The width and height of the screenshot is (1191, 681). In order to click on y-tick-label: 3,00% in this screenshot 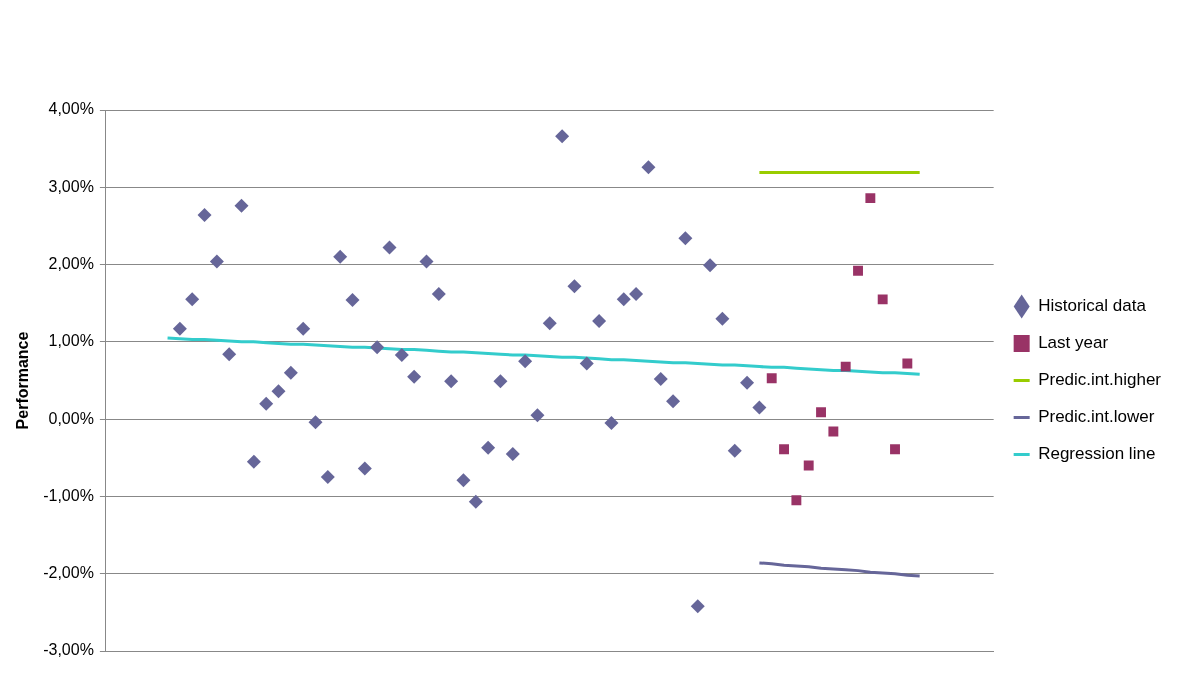, I will do `click(71, 186)`.